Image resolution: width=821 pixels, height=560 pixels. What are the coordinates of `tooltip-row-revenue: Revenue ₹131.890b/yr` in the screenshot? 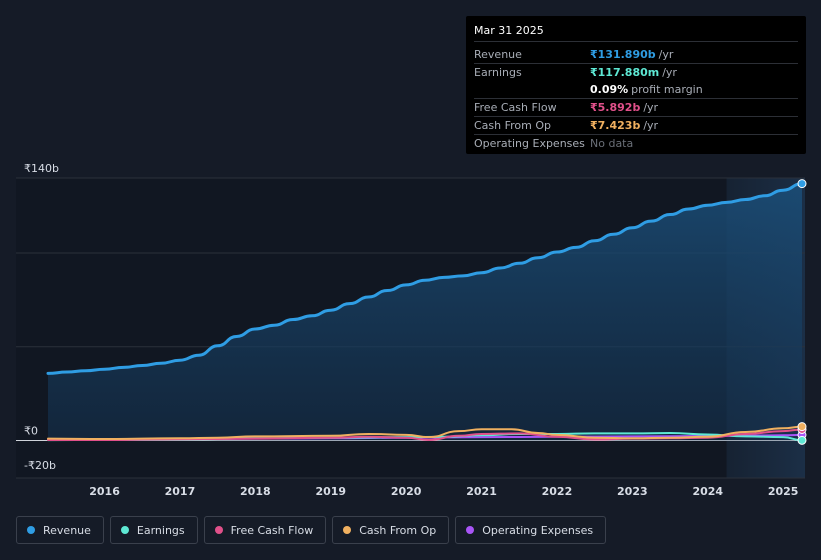 It's located at (636, 55).